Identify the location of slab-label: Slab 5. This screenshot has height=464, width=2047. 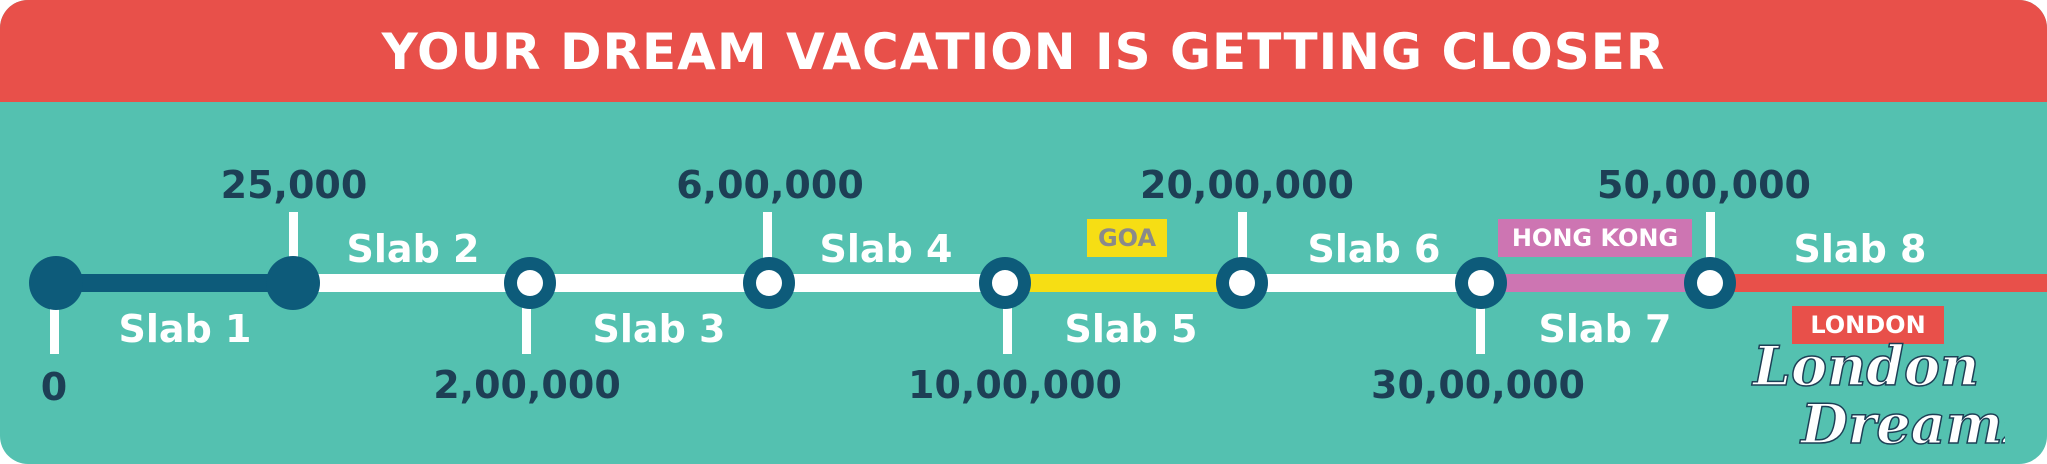
(1131, 329).